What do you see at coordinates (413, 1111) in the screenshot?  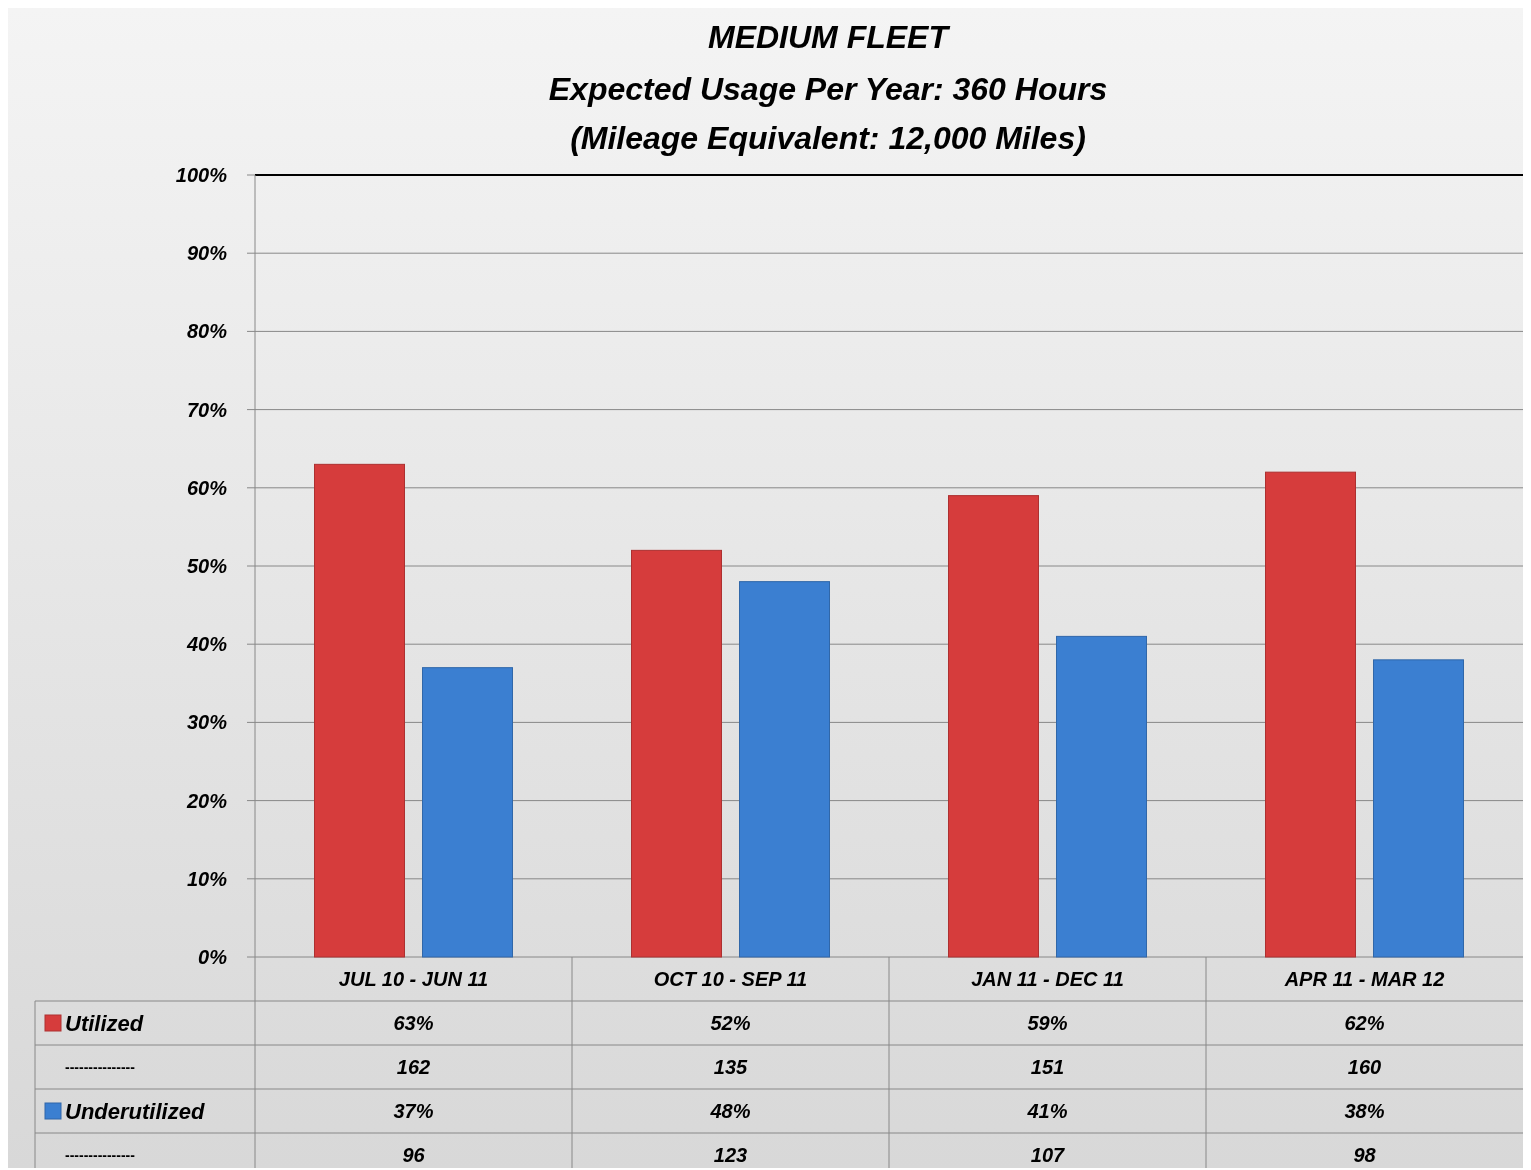 I see `data-label: 37%` at bounding box center [413, 1111].